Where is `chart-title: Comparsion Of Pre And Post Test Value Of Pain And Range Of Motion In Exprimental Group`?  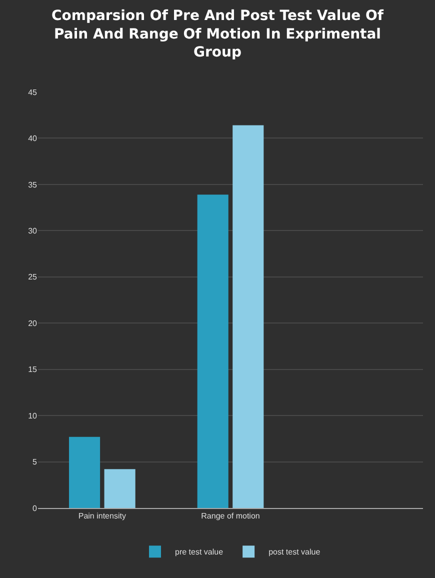
chart-title: Comparsion Of Pre And Post Test Value Of Pain And Range Of Motion In Exprimental Group is located at coordinates (217, 34).